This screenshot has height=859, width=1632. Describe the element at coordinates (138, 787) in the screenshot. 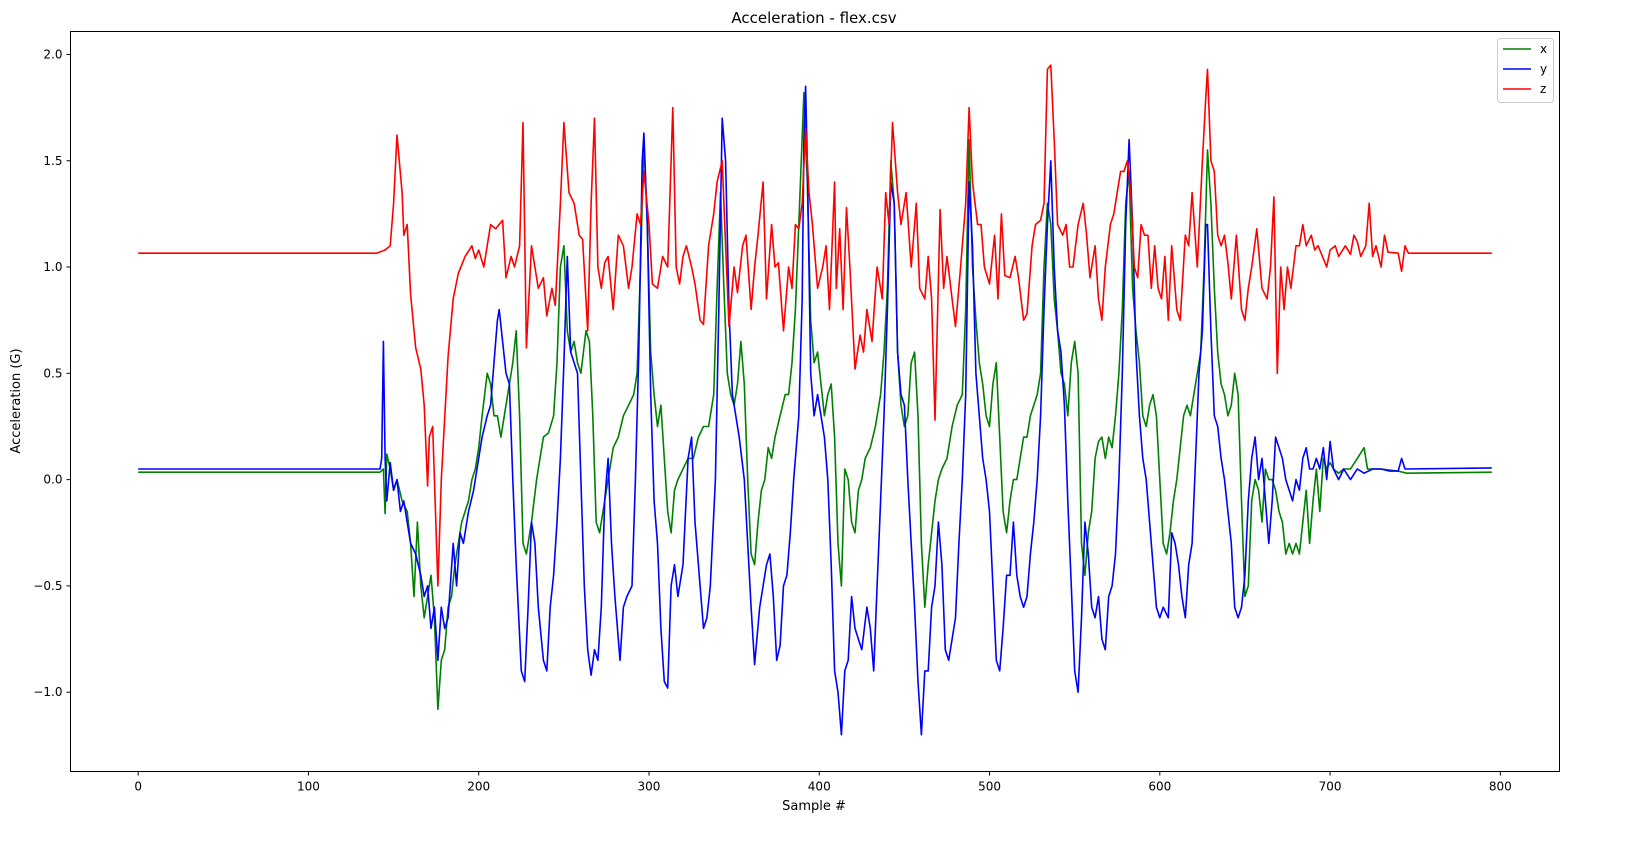

I see `x-tick-label: 0` at that location.